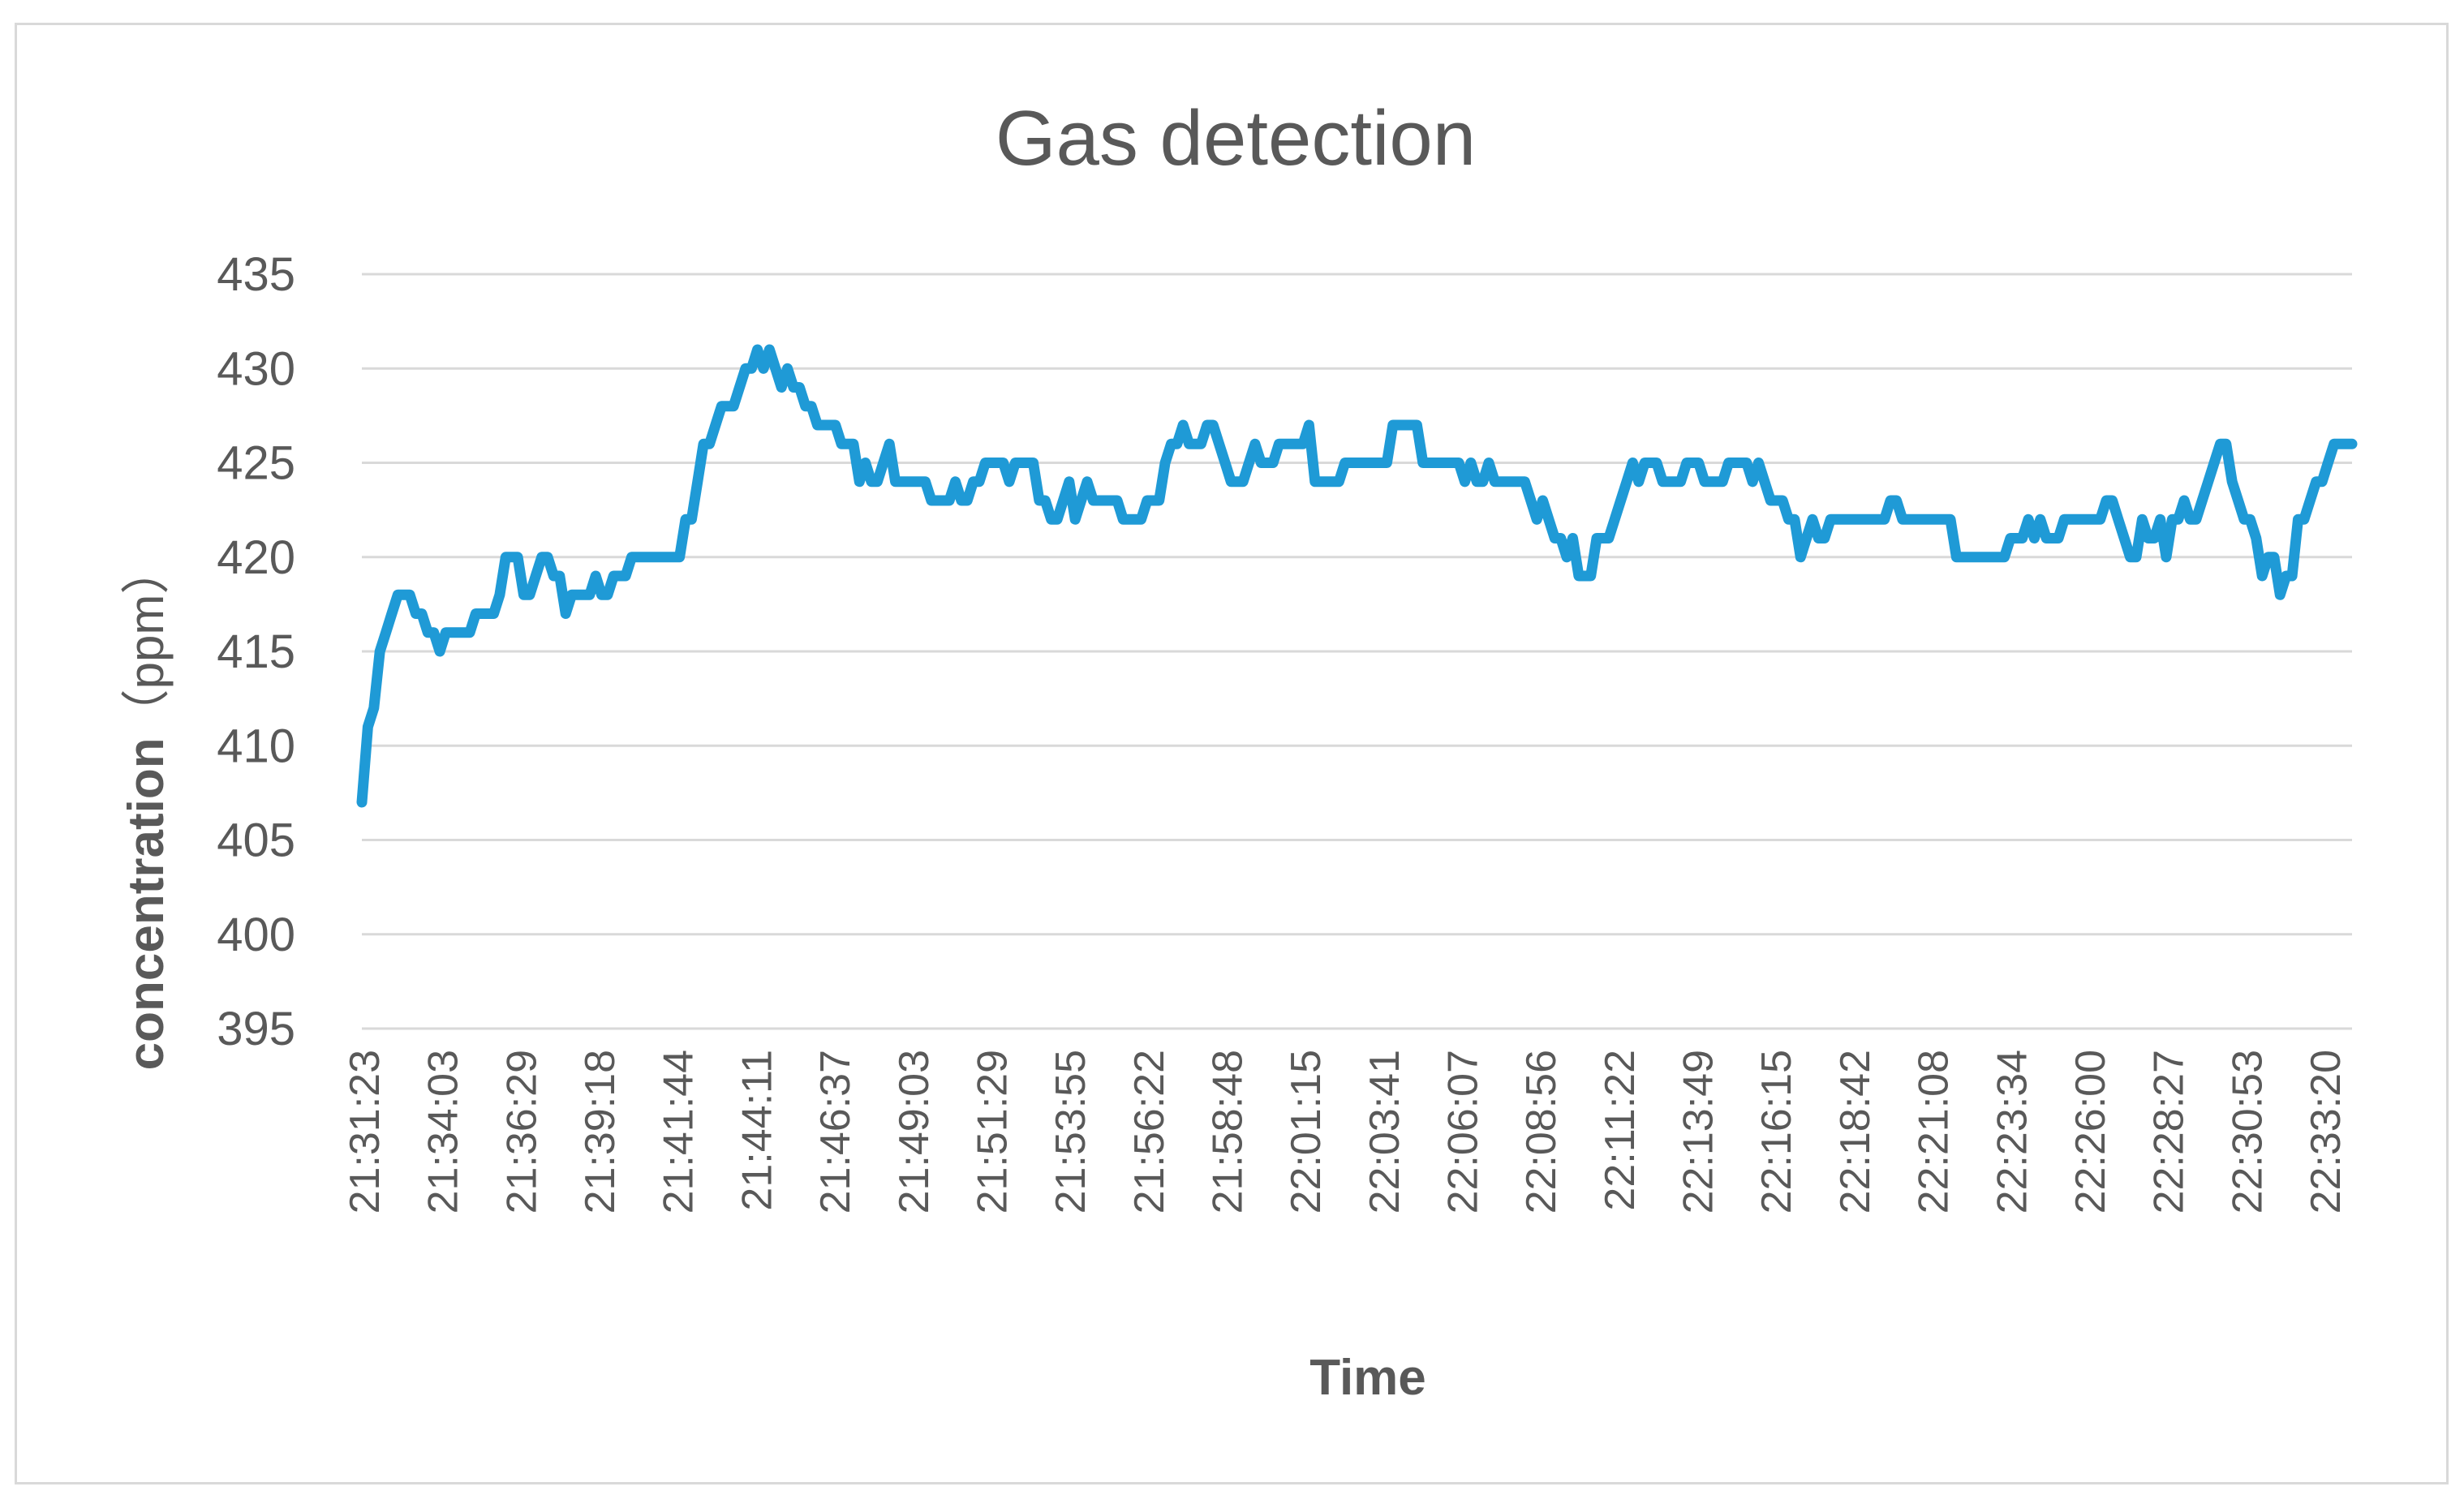  What do you see at coordinates (1463, 1132) in the screenshot?
I see `x-tick-label: 22:06:07` at bounding box center [1463, 1132].